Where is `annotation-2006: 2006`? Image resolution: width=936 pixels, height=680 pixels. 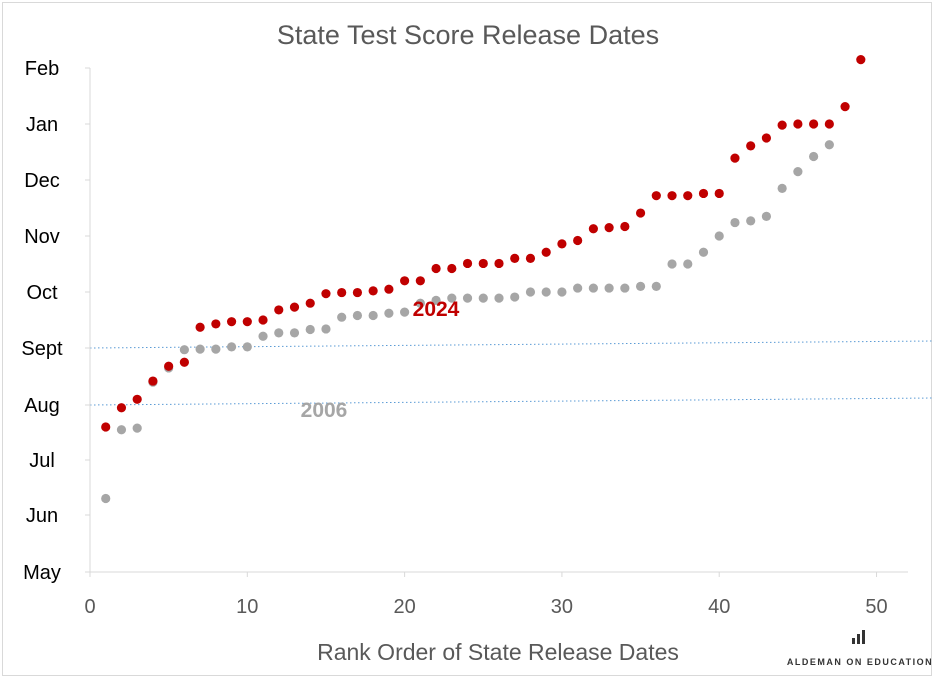 annotation-2006: 2006 is located at coordinates (324, 410).